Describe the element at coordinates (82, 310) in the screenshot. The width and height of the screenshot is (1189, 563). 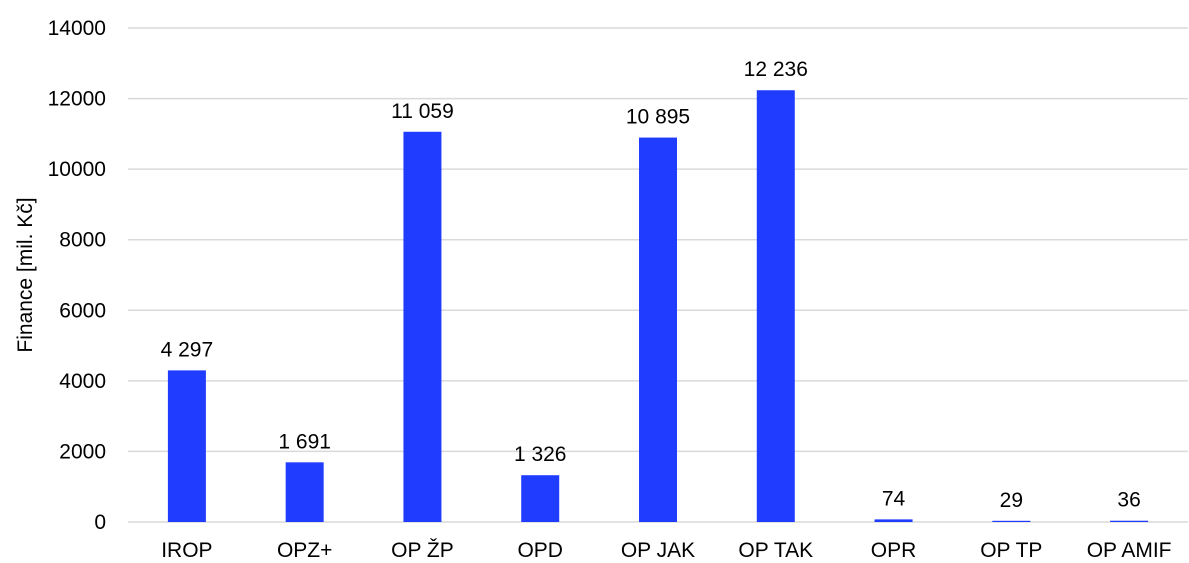
I see `y-tick-label: 6000` at that location.